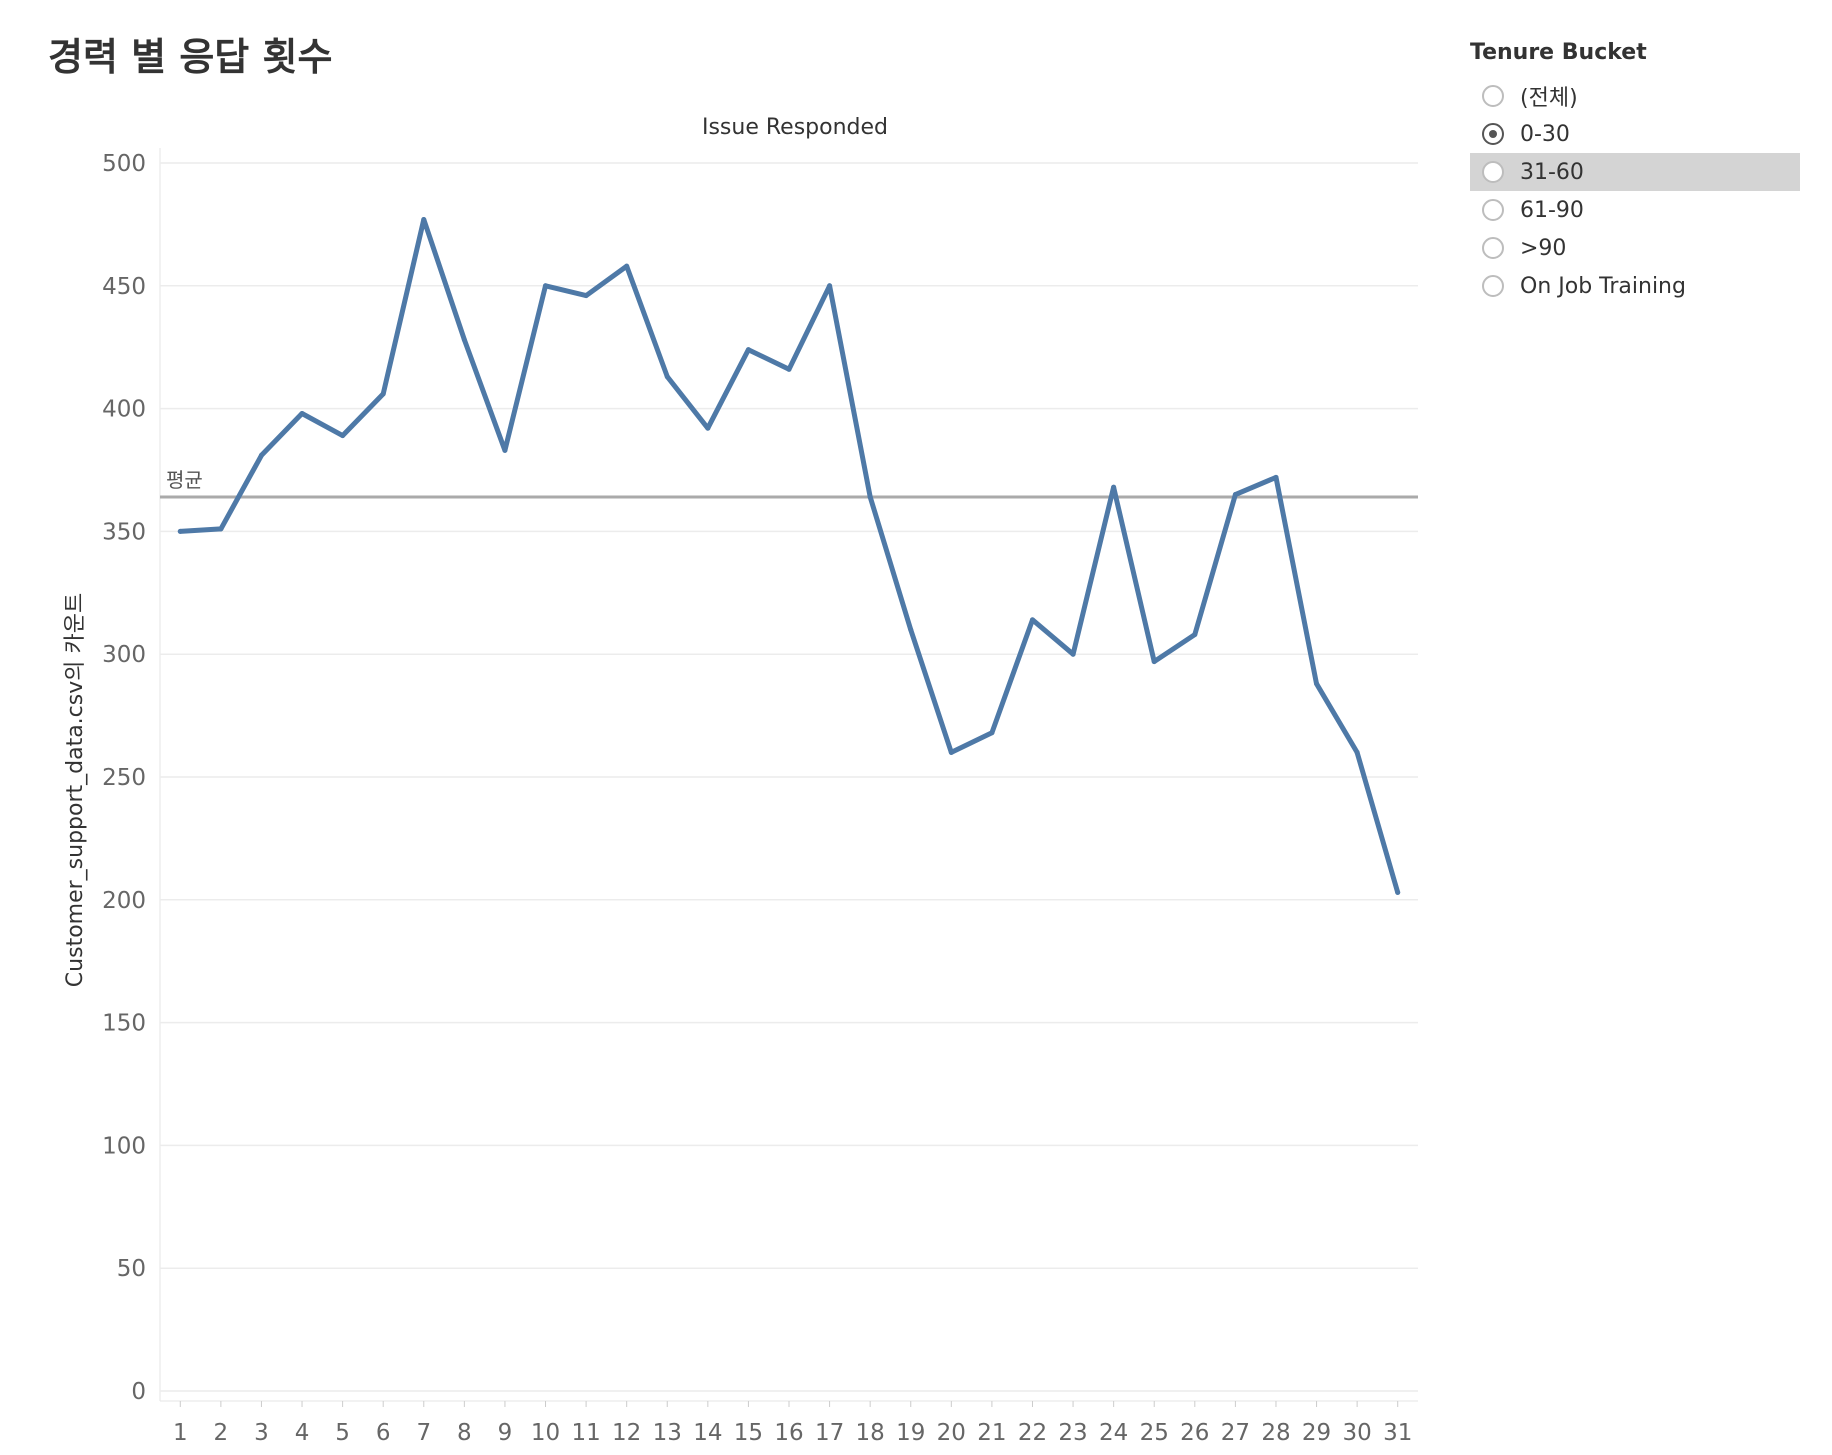 The height and width of the screenshot is (1455, 1832). Describe the element at coordinates (789, 483) in the screenshot. I see `reference-line-group: 평균` at that location.